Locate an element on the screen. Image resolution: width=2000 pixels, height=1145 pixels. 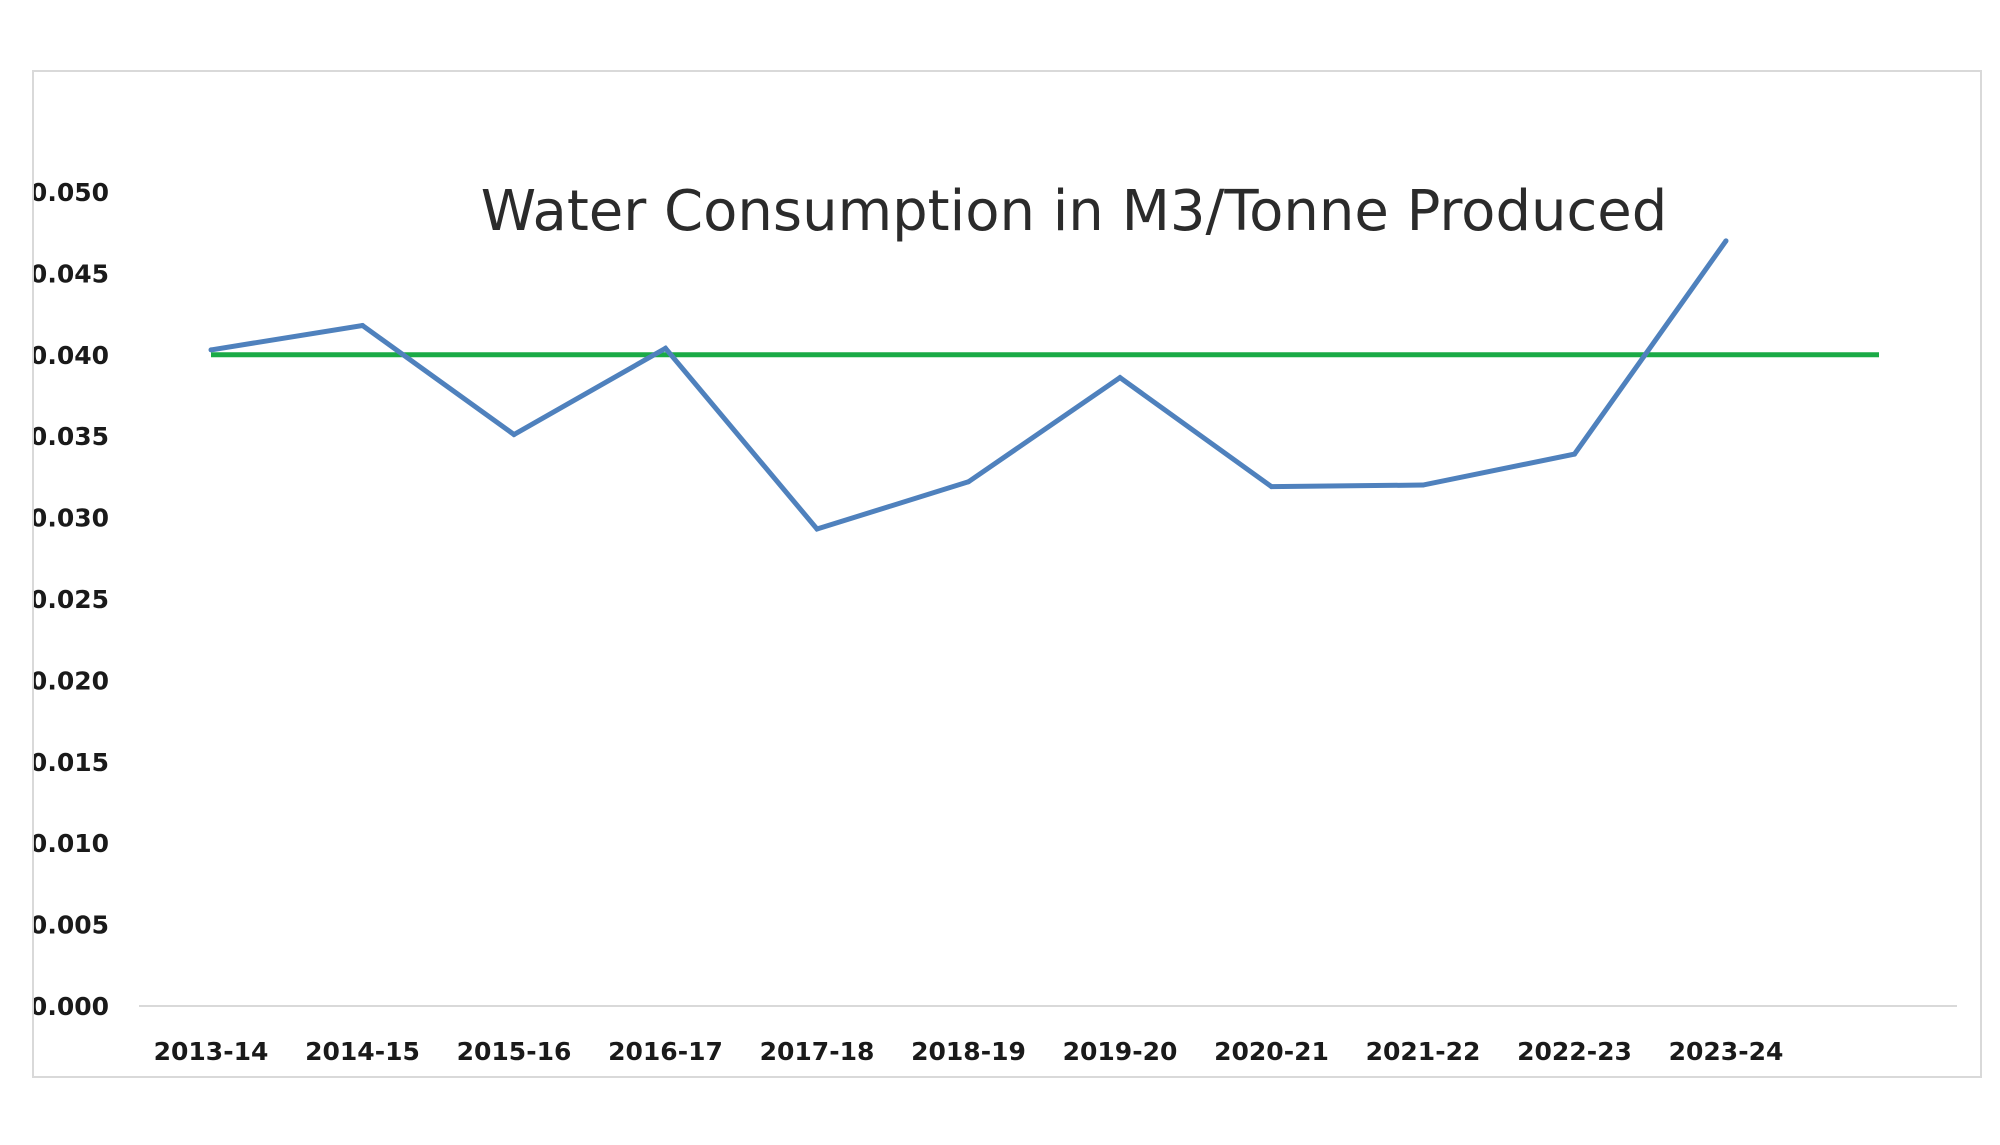
x-tick-label: 2016-17 is located at coordinates (665, 1051).